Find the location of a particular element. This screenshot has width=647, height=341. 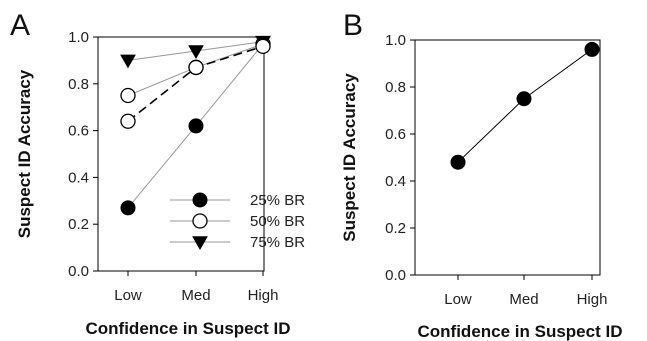

panel-b-y-axis-title: Suspect ID Accuracy is located at coordinates (349, 157).